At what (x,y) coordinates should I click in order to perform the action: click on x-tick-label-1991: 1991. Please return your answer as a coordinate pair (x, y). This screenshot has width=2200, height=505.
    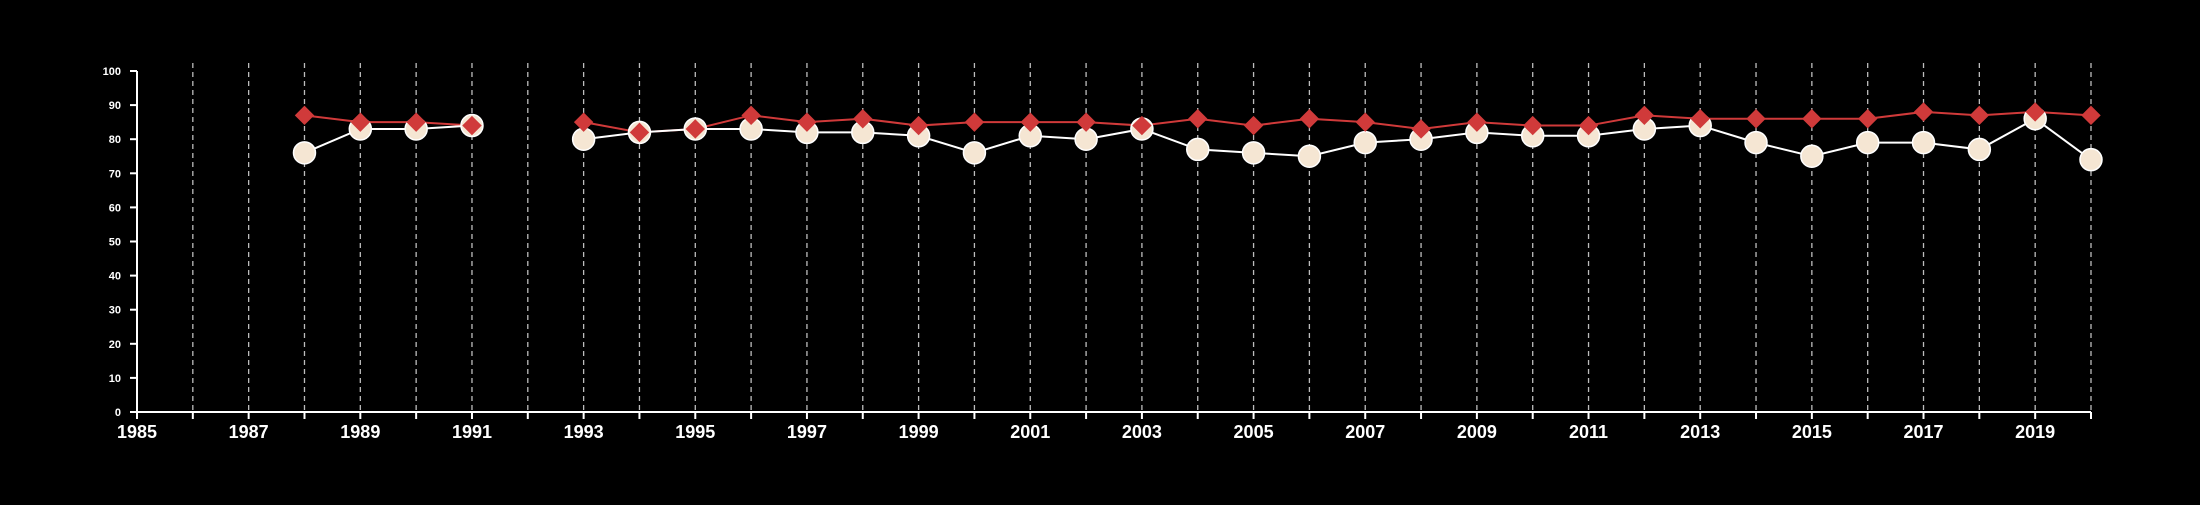
    Looking at the image, I should click on (472, 432).